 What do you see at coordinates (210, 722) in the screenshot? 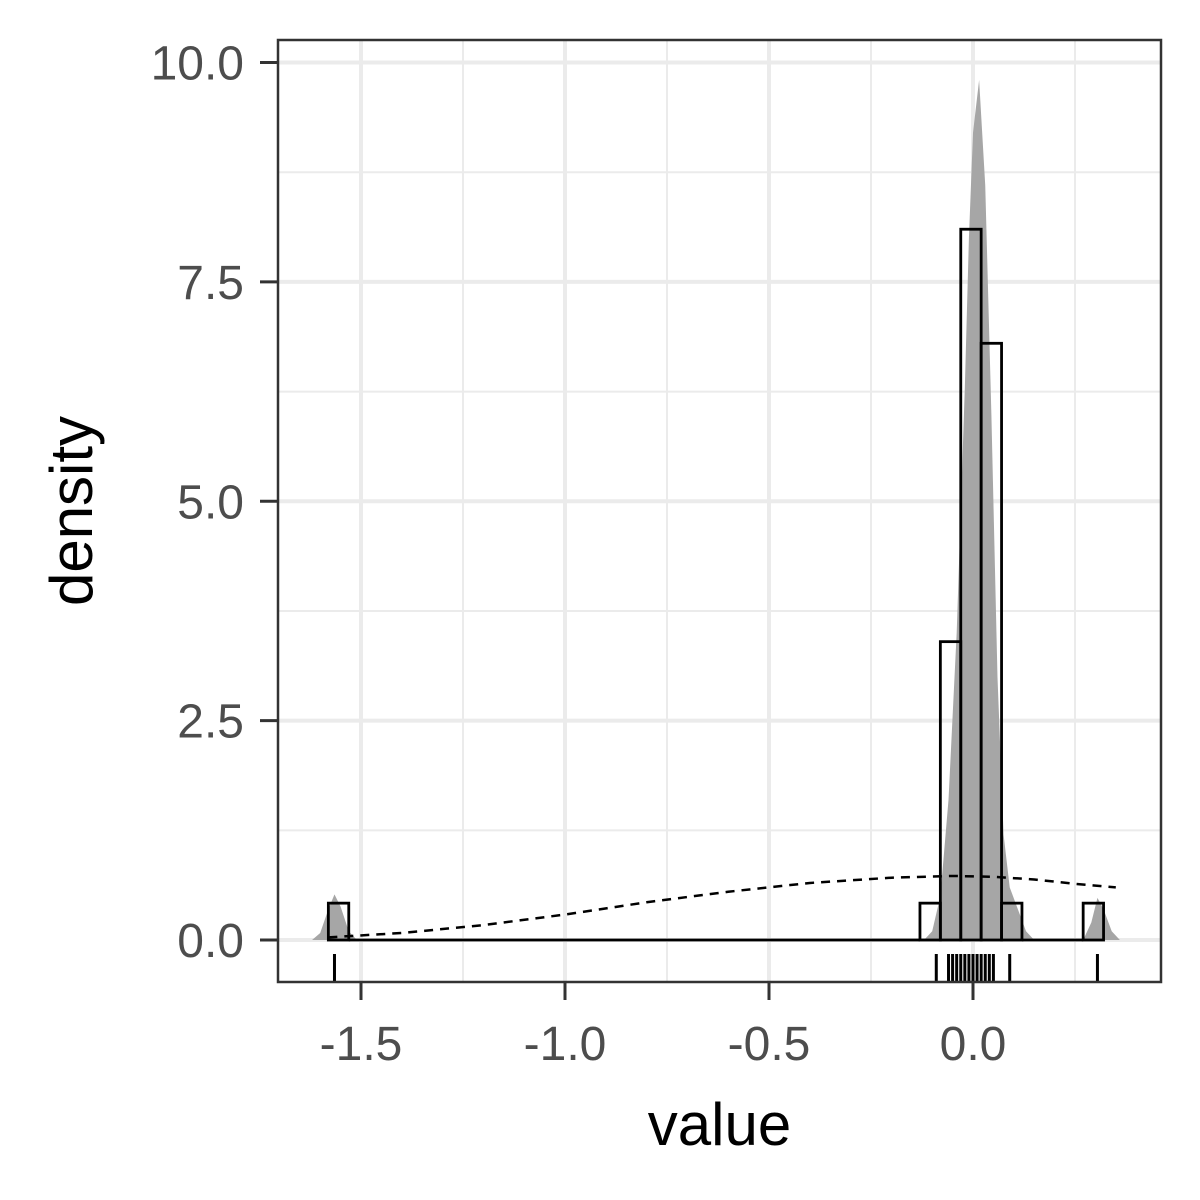
I see `y-tick-label: 2.5` at bounding box center [210, 722].